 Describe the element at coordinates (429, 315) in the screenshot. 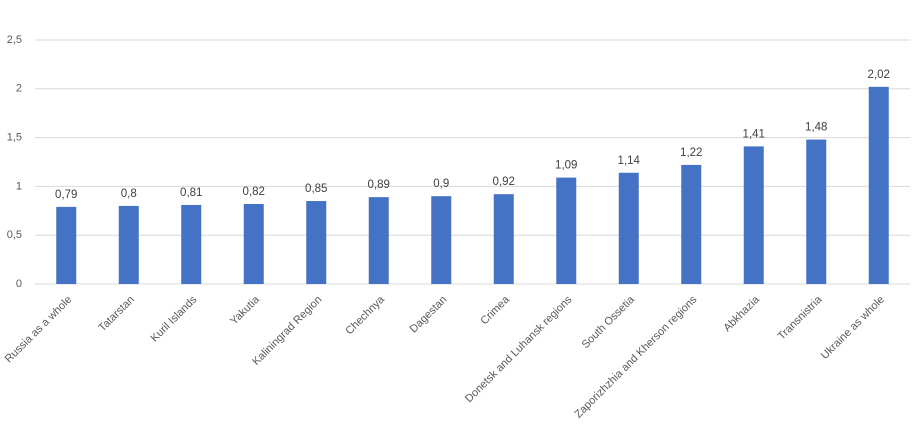

I see `x-tick-label: Dagestan` at that location.